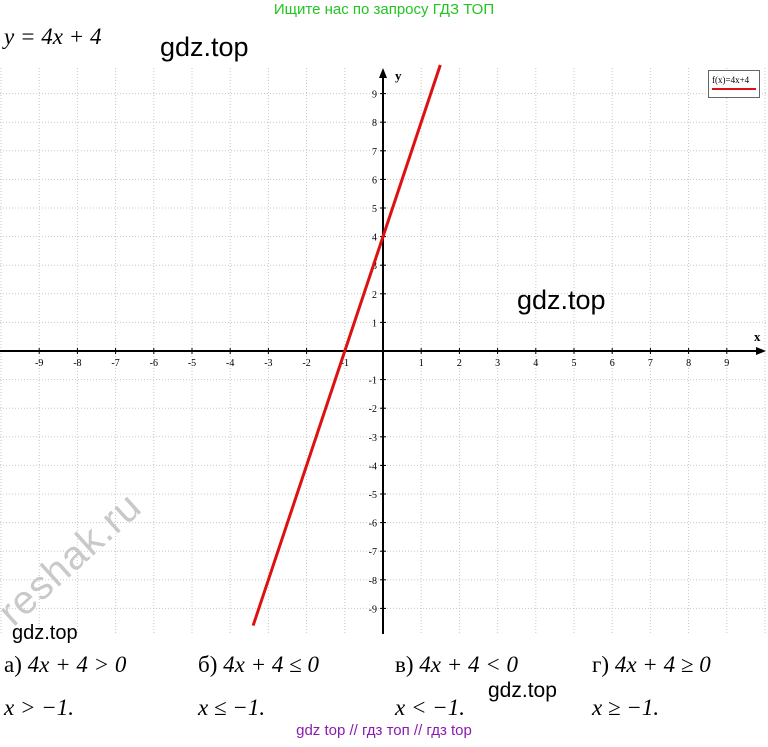  I want to click on y-tick-label: -9, so click(373, 609).